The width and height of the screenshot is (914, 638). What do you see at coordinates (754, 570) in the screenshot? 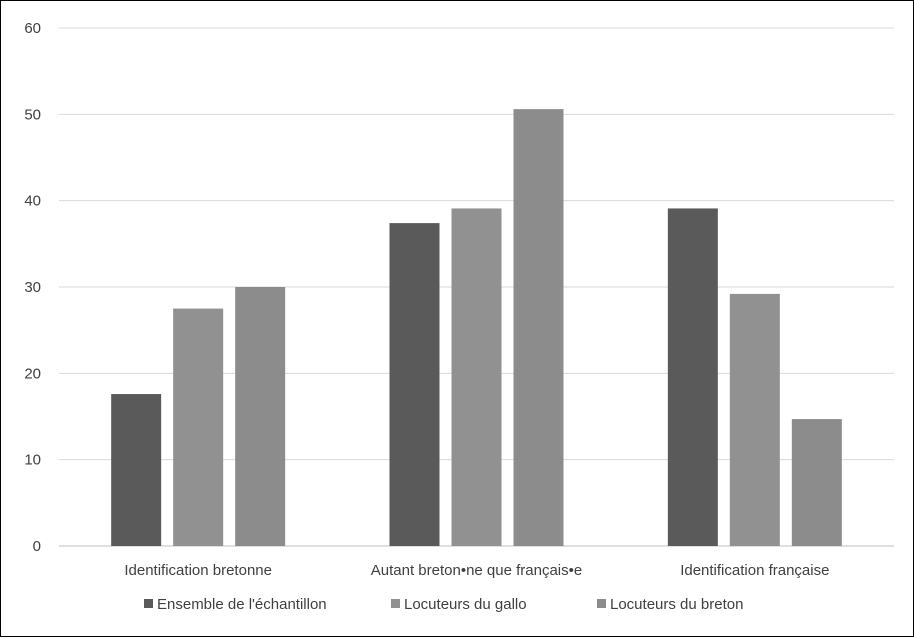
I see `x-category-label: Identification française` at bounding box center [754, 570].